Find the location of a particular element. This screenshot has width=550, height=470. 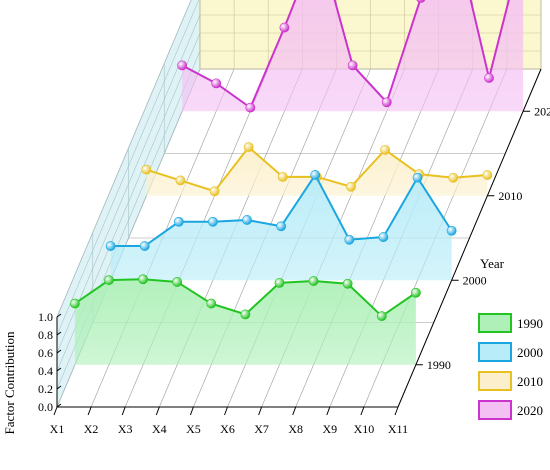

data-point-2020-X10 is located at coordinates (489, 78).